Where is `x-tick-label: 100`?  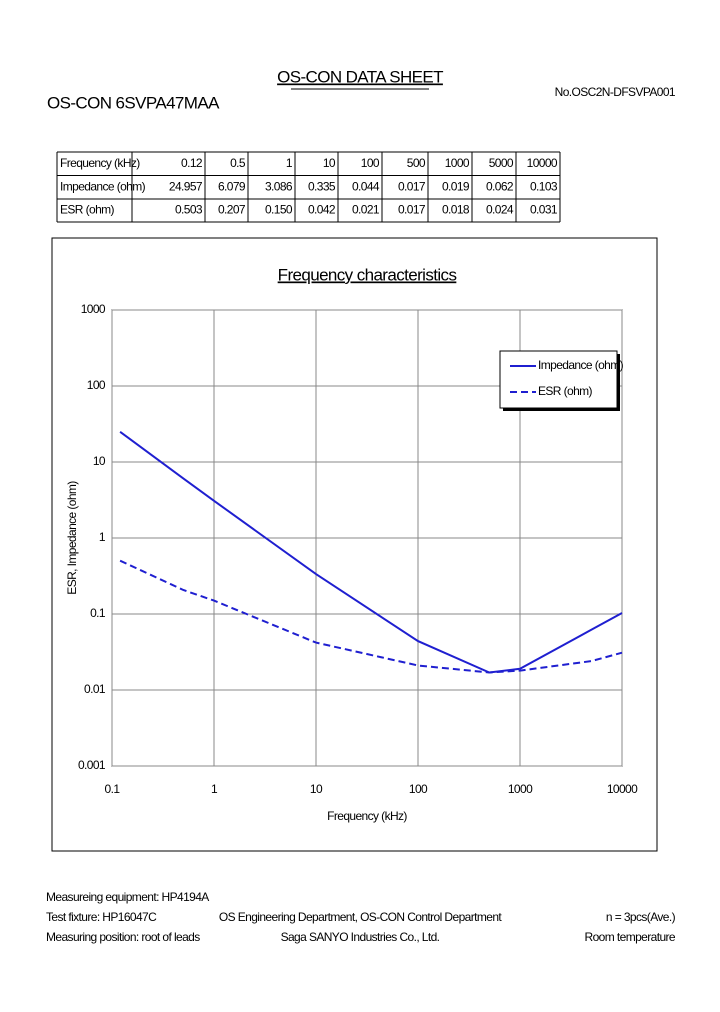 x-tick-label: 100 is located at coordinates (418, 789).